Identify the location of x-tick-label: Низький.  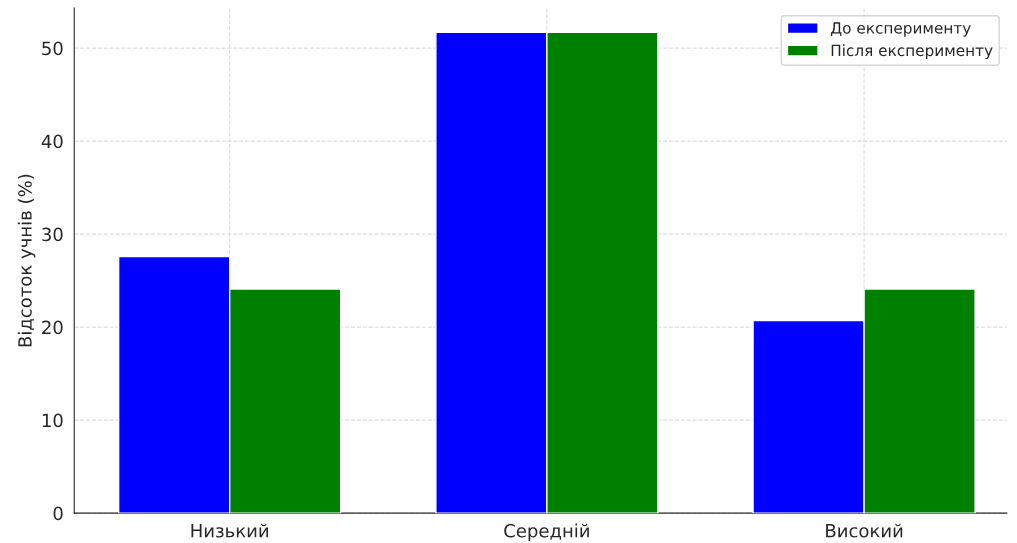
(229, 530).